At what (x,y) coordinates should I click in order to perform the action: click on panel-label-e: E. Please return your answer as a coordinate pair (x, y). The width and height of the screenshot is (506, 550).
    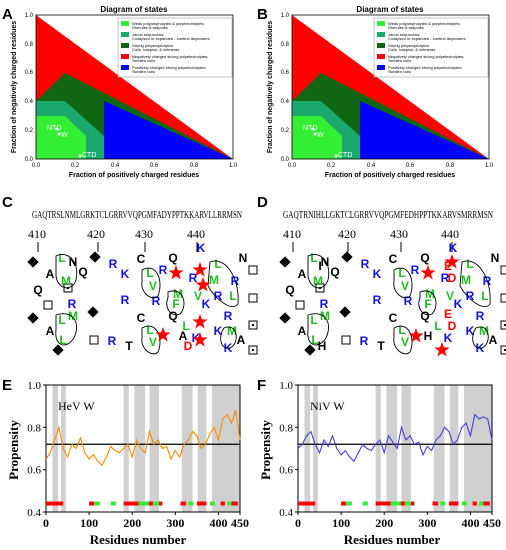
    Looking at the image, I should click on (7, 385).